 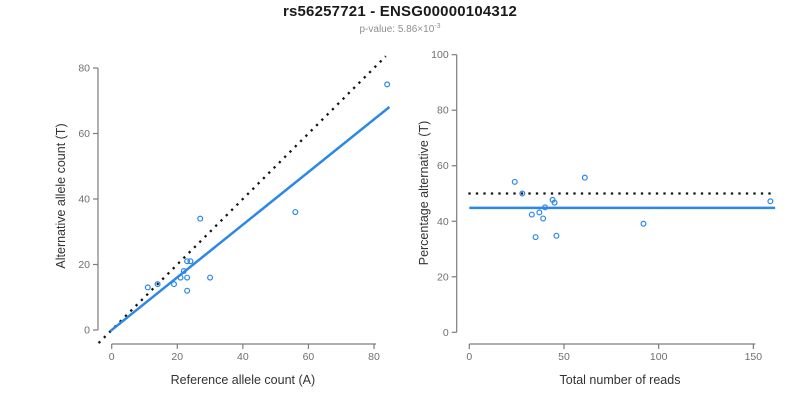 I want to click on y-axis-title: Percentage alternative (T), so click(x=424, y=193).